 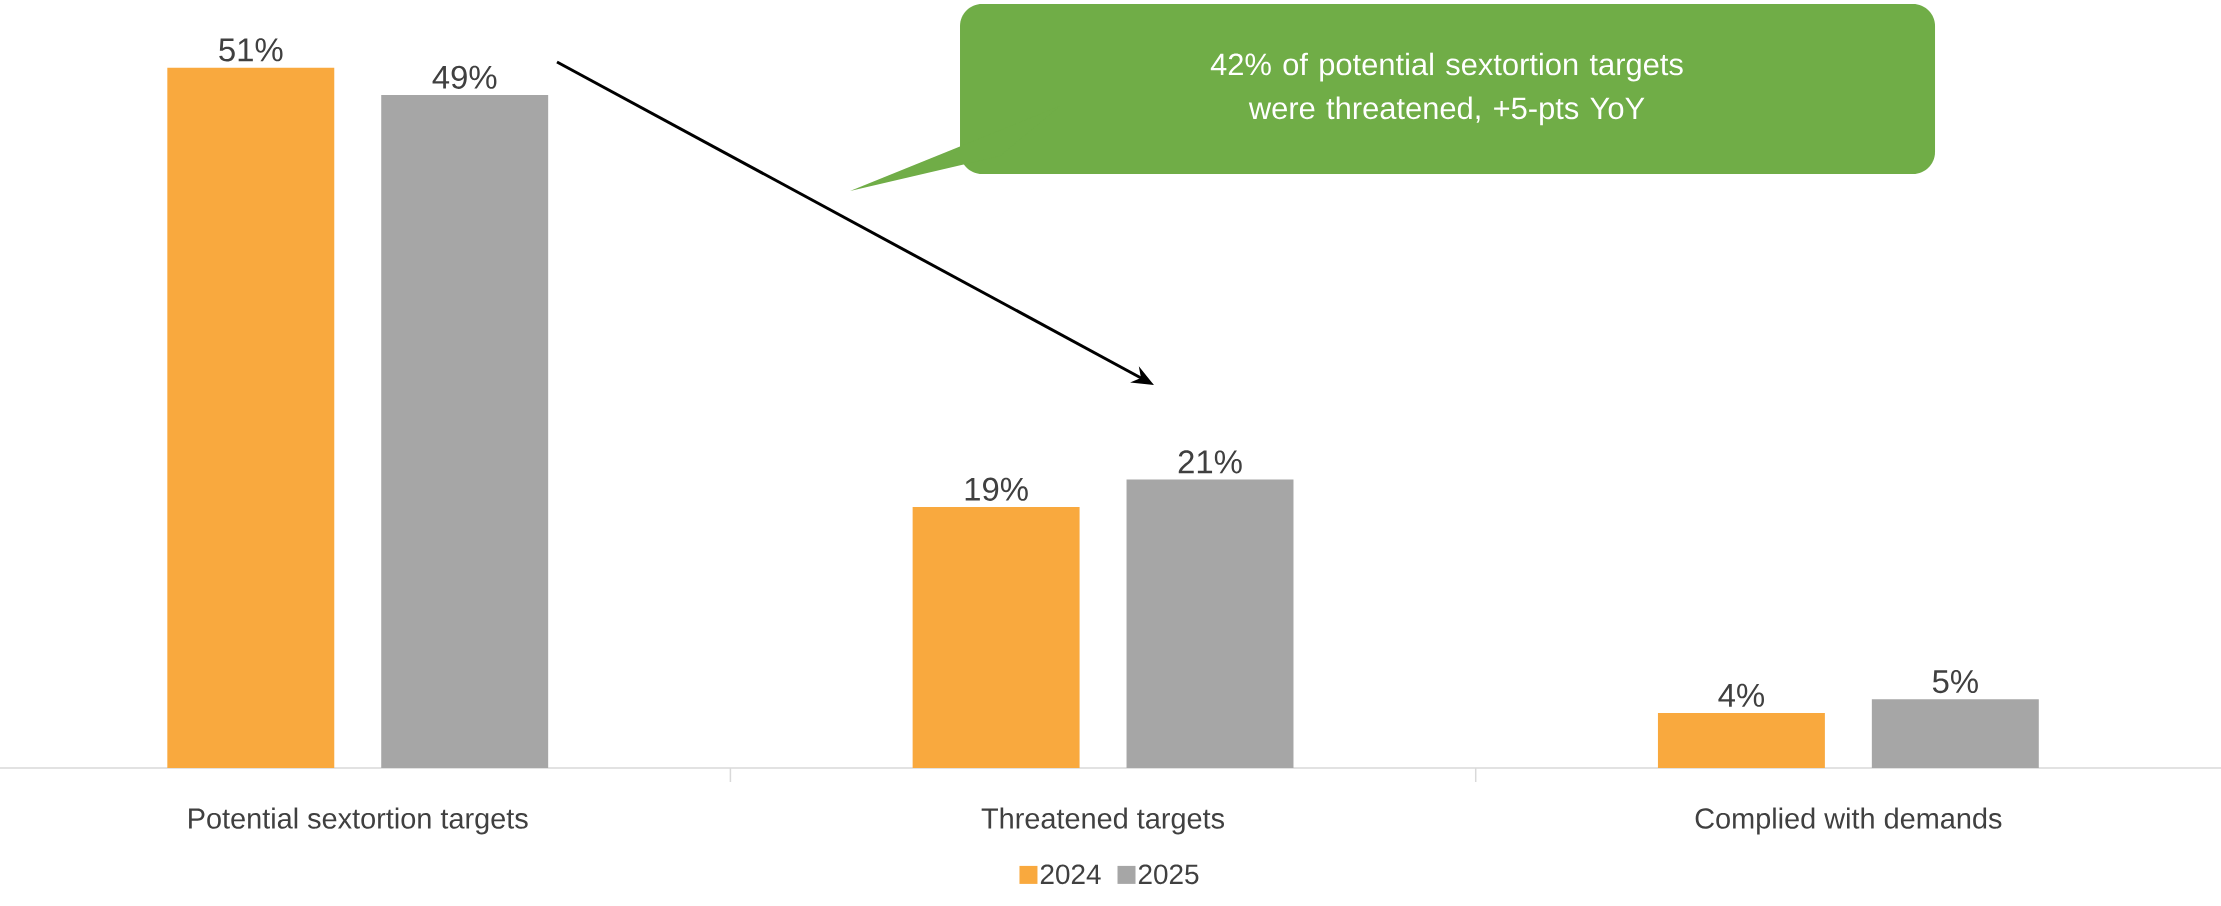 What do you see at coordinates (1955, 682) in the screenshot?
I see `data-label: 5%` at bounding box center [1955, 682].